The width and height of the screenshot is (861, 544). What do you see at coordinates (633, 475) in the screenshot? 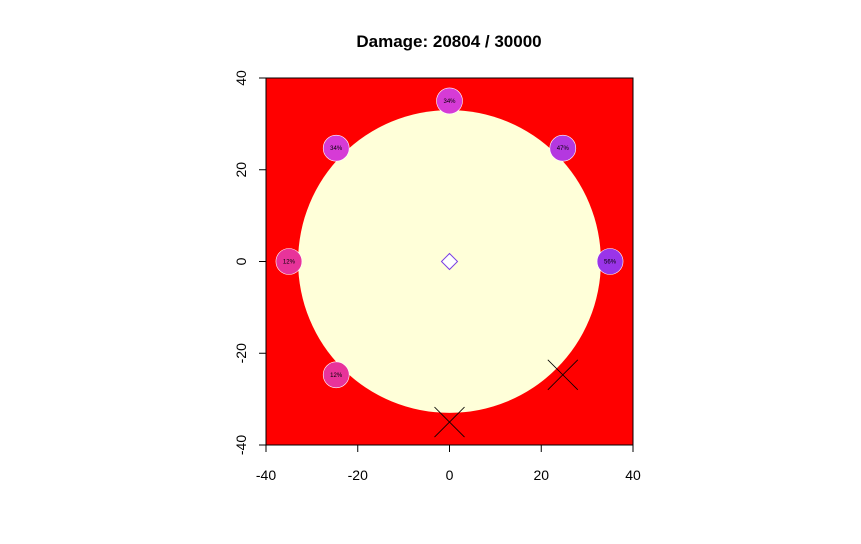
I see `x-tick-label: 40` at bounding box center [633, 475].